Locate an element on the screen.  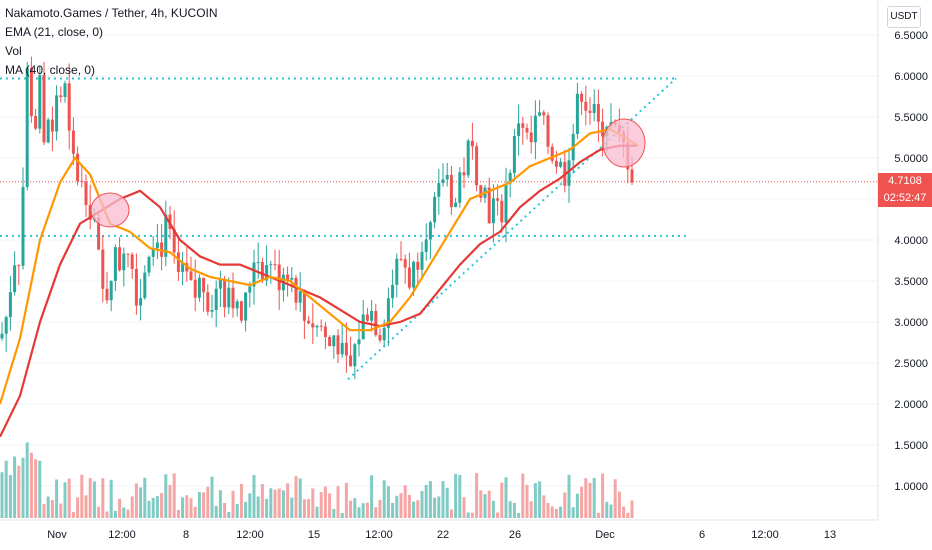
ema-indicator-label: EMA (21, close, 0) is located at coordinates (54, 32).